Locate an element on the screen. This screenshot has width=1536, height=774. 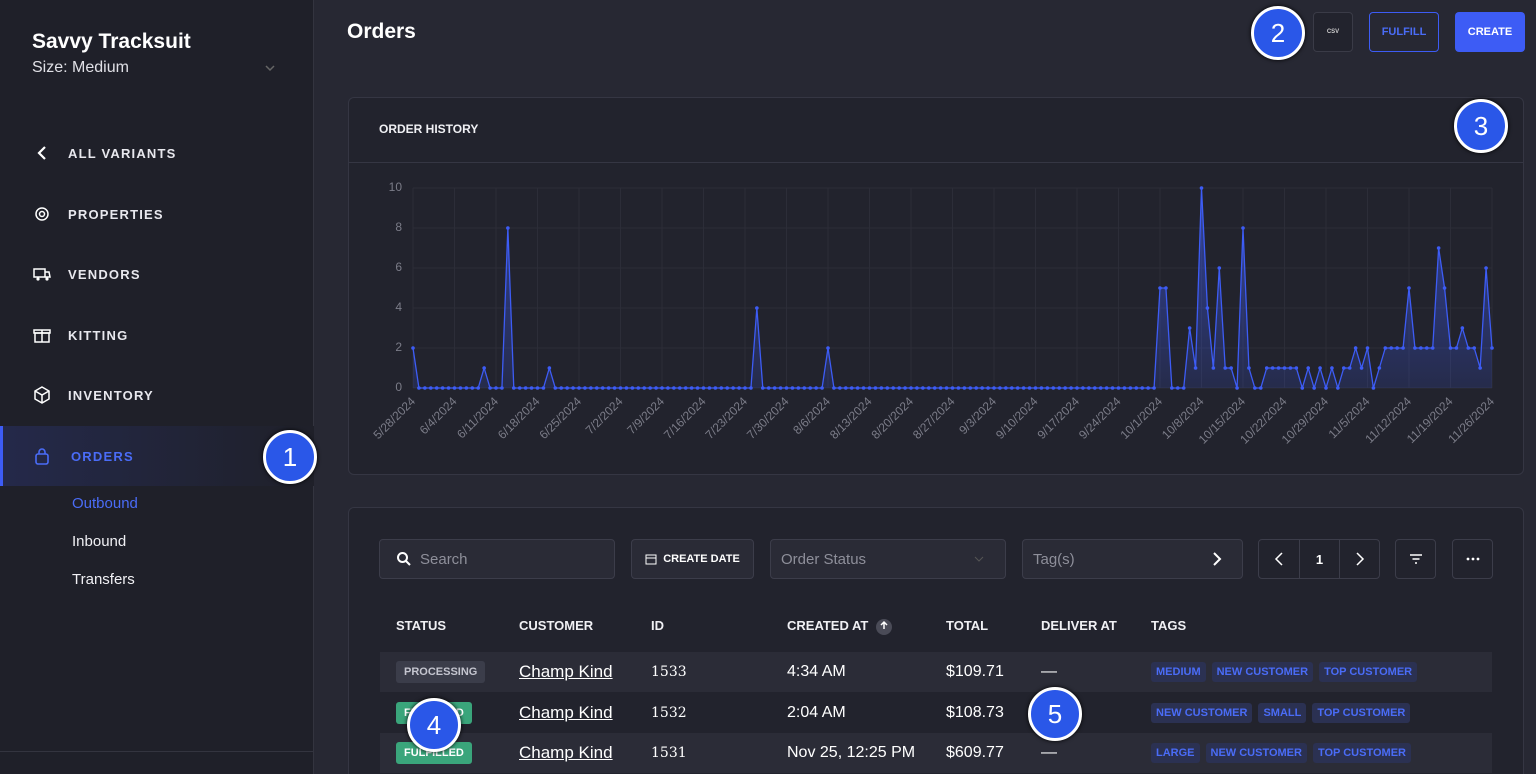
search-input: Search is located at coordinates (497, 559).